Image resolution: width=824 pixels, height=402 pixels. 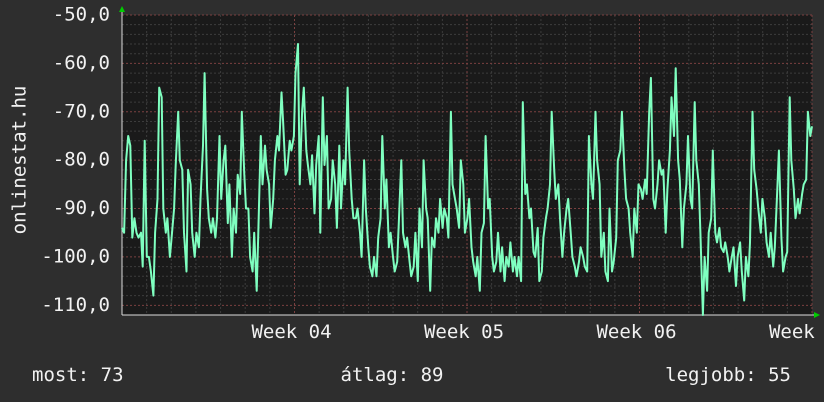 What do you see at coordinates (392, 375) in the screenshot?
I see `average-value: átlag: 89` at bounding box center [392, 375].